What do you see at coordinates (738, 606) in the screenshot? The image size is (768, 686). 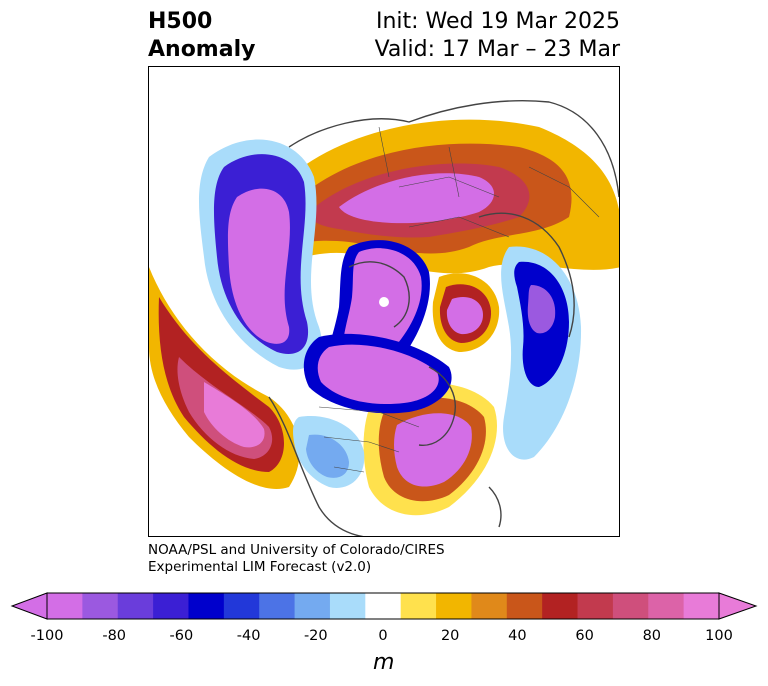 I see `colorbar-extend-max` at bounding box center [738, 606].